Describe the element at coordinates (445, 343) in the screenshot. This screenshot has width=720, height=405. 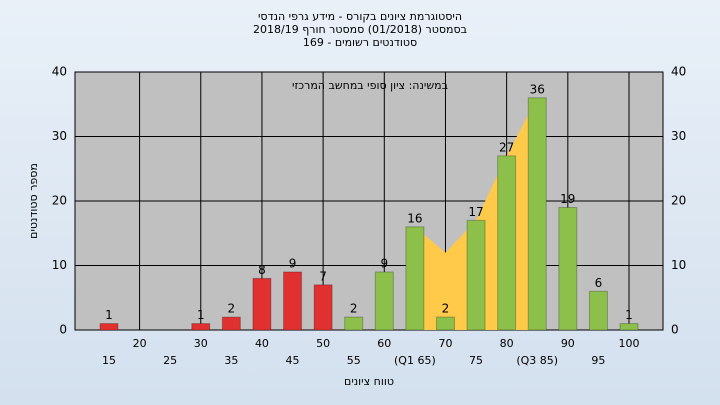
I see `x-tick-label: 70` at that location.